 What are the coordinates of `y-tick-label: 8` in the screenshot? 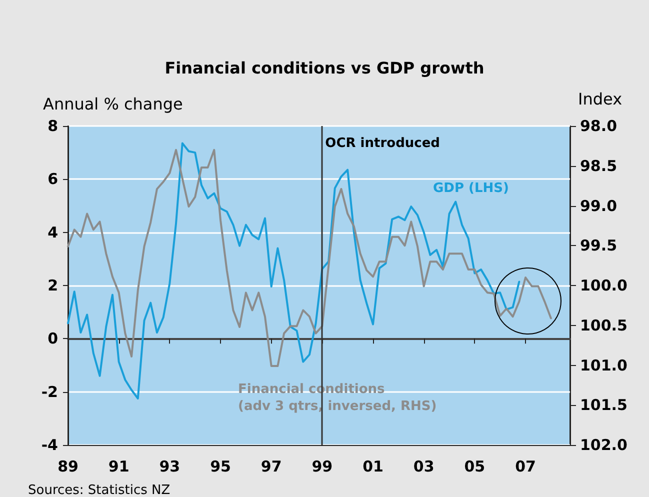 It's located at (53, 126).